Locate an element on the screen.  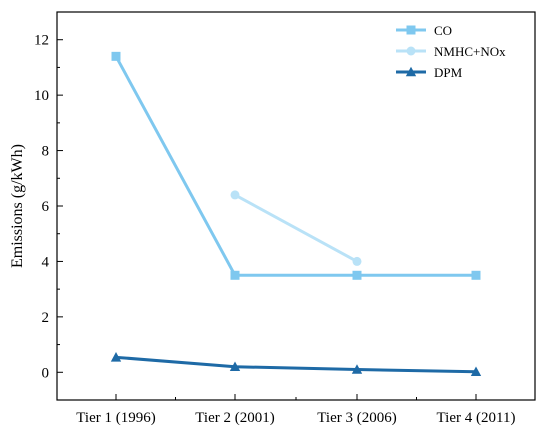
y-axis-title: Emissions (g/kWh) is located at coordinates (17, 206).